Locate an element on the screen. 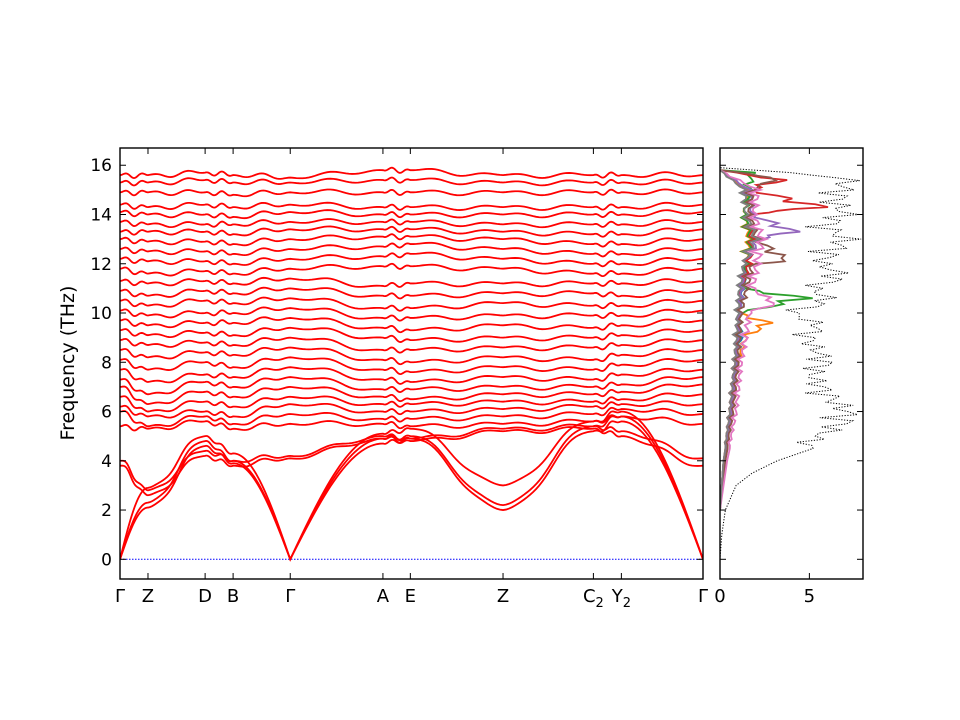 Image resolution: width=960 pixels, height=720 pixels. x-tick-label: D is located at coordinates (205, 596).